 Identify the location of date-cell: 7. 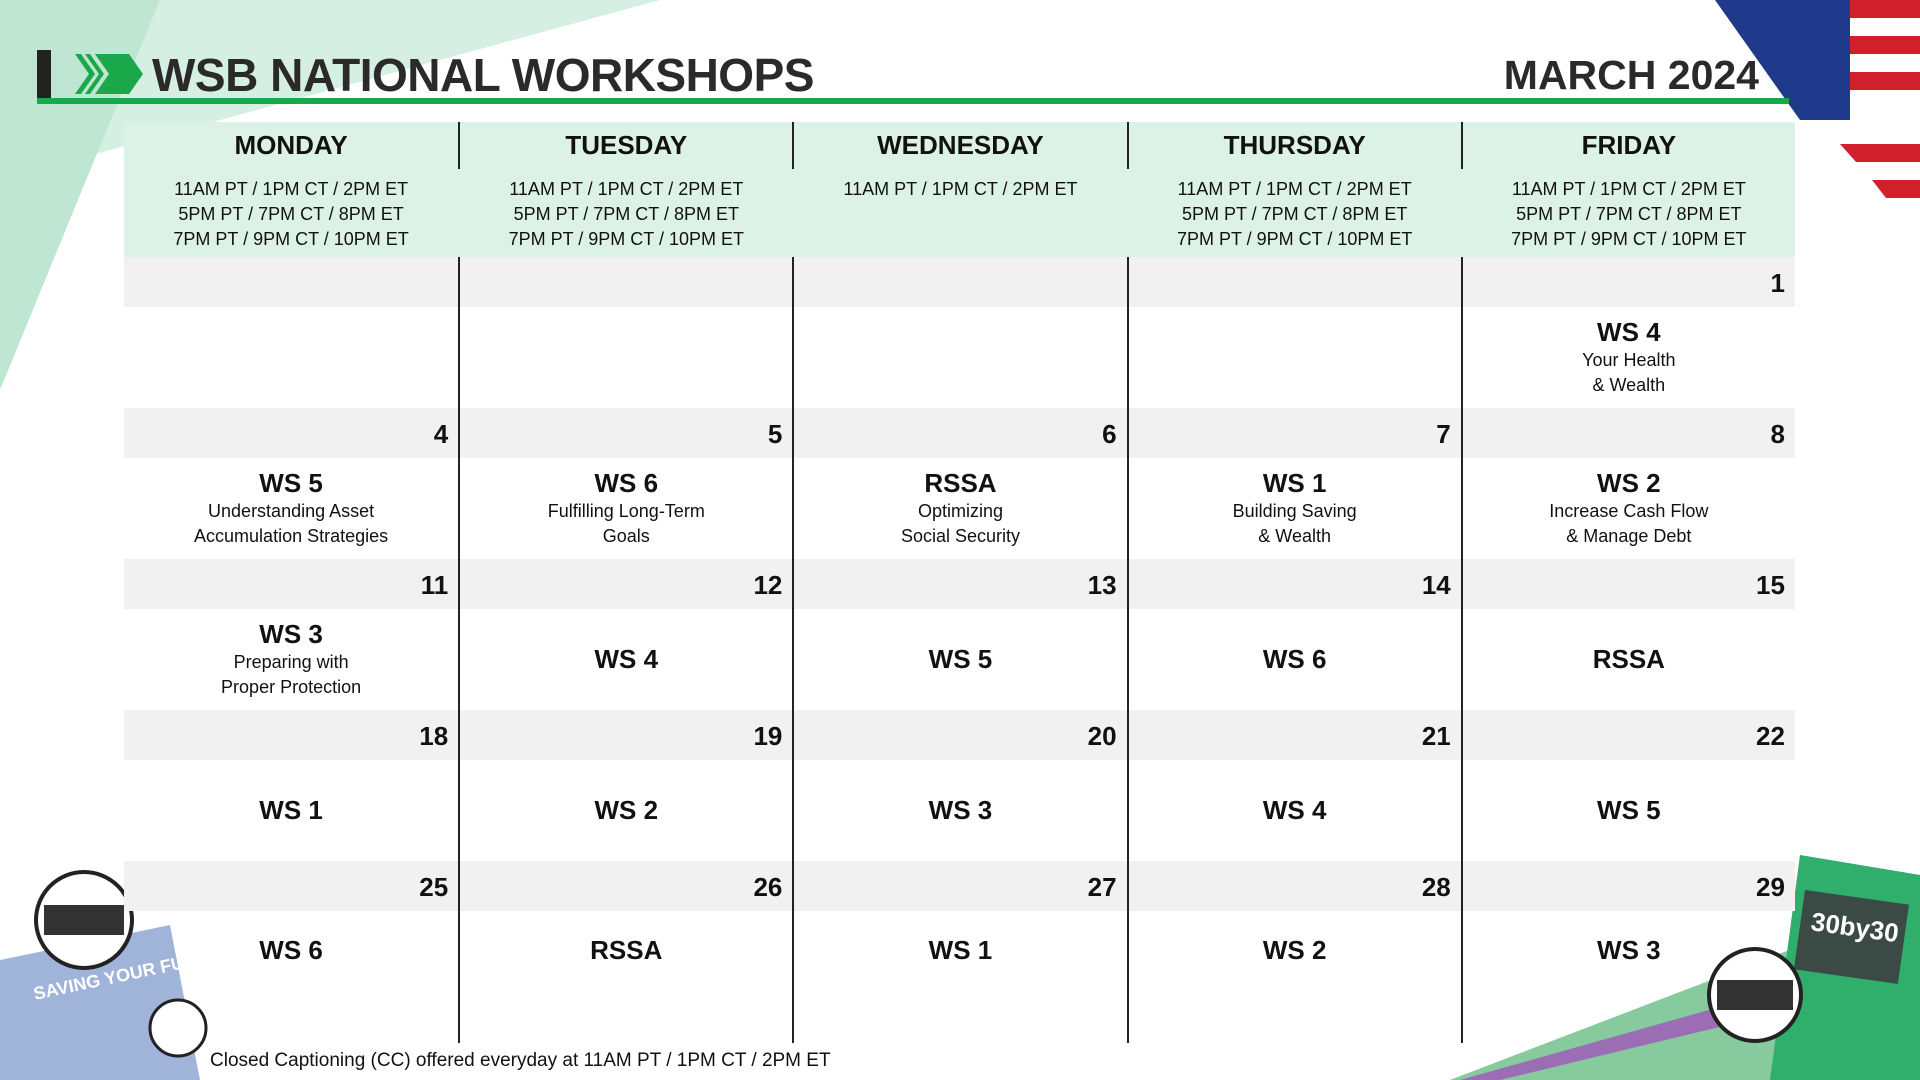
(1293, 433).